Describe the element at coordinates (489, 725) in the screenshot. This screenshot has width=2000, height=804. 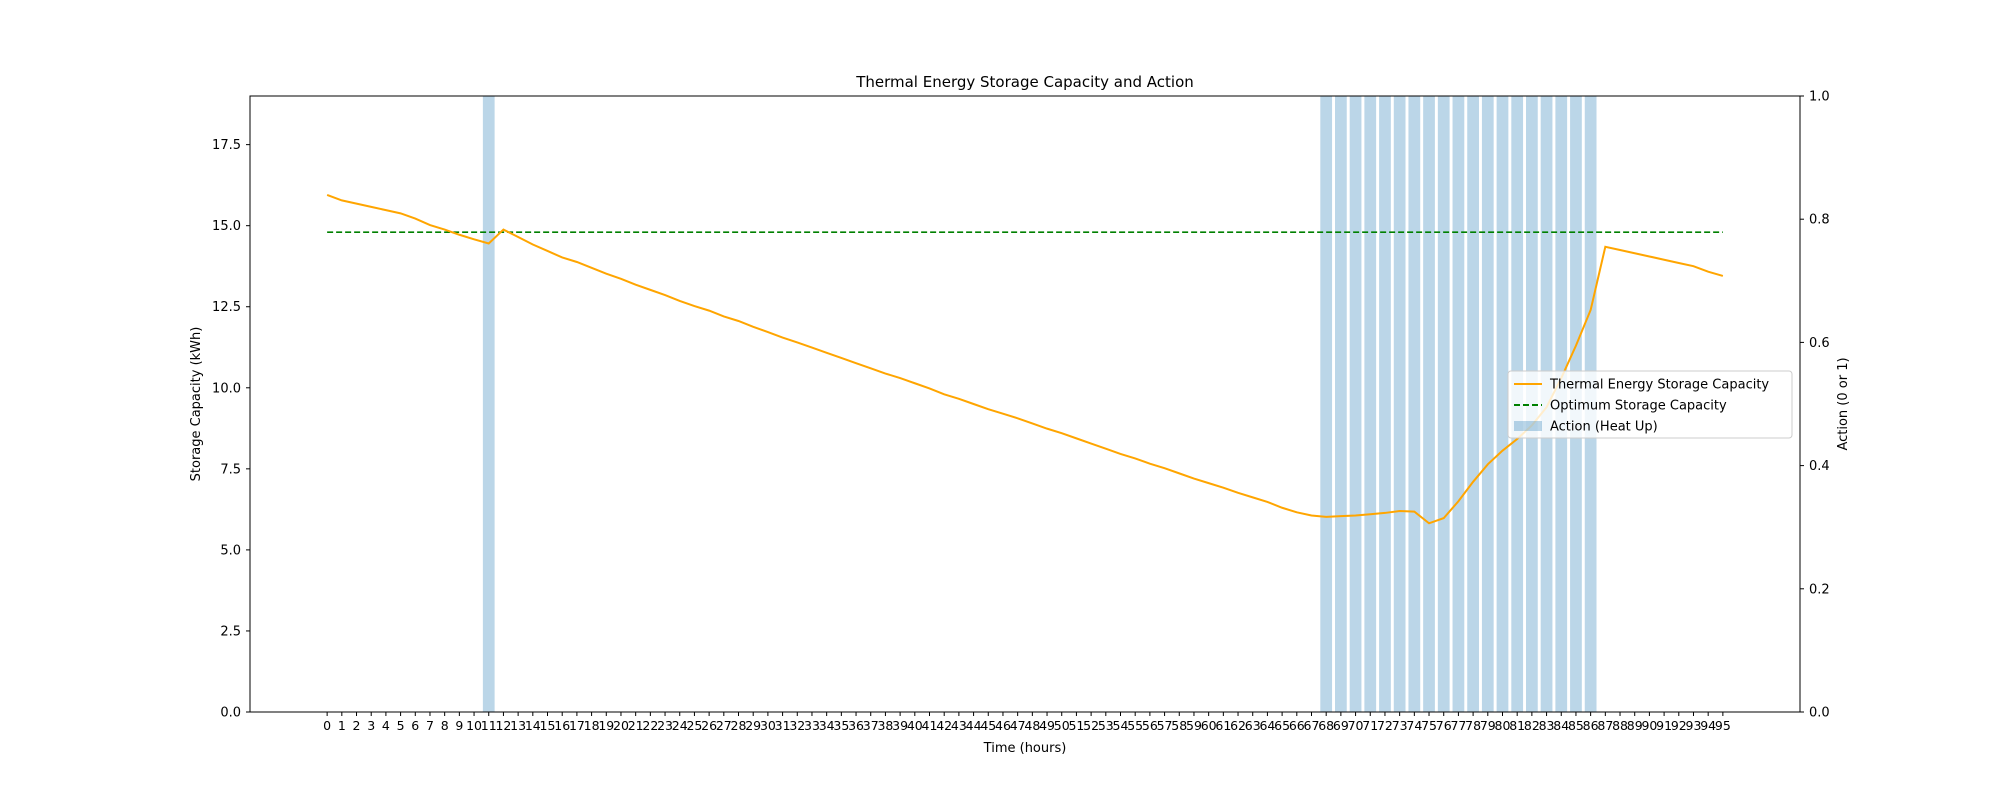
I see `x-tick-label: 11` at that location.